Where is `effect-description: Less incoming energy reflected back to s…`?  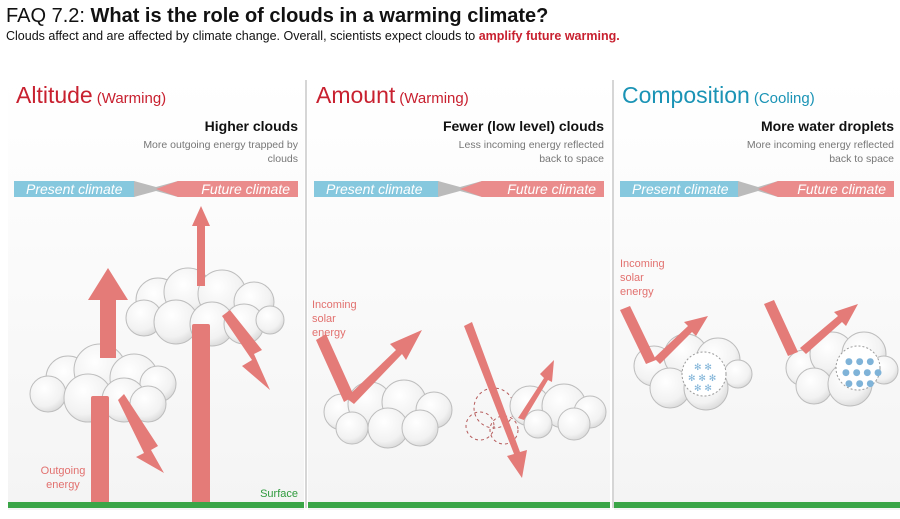
effect-description: Less incoming energy reflected back to s… is located at coordinates (531, 152).